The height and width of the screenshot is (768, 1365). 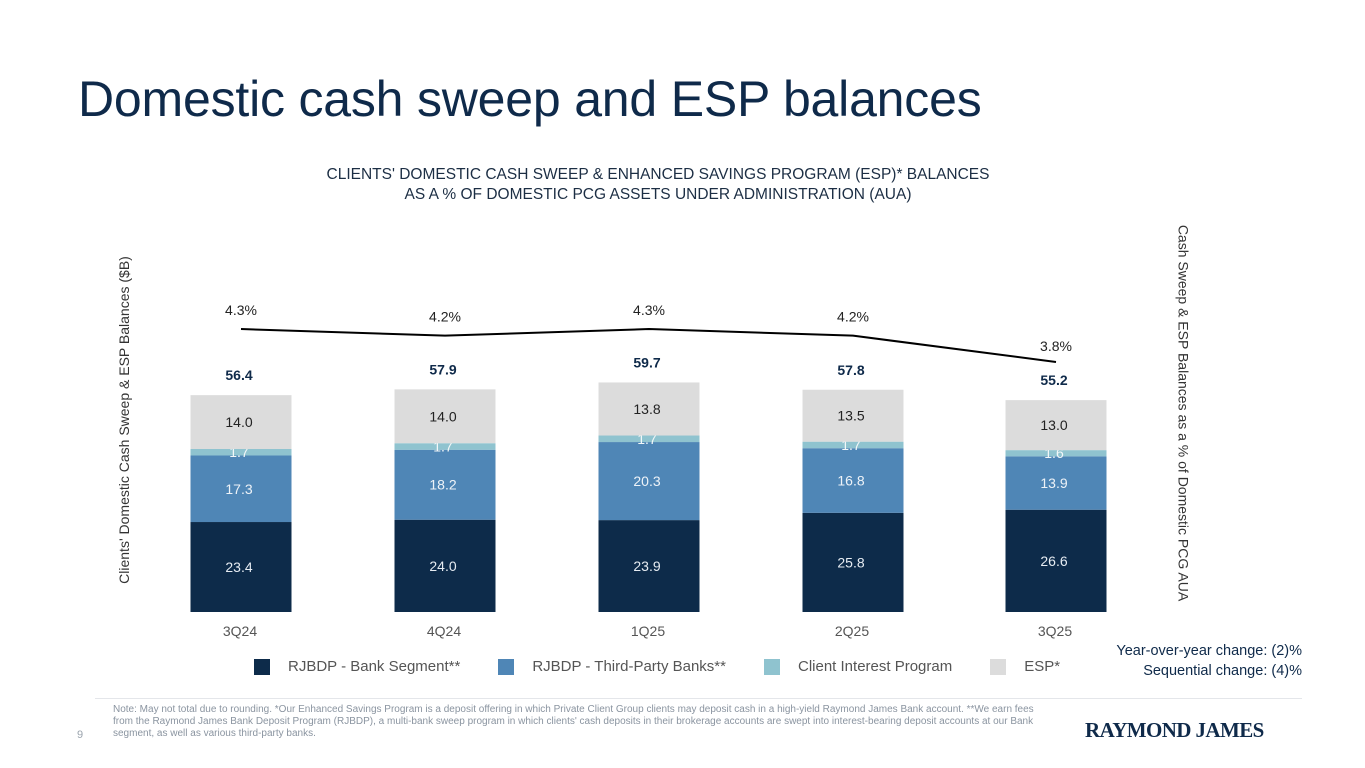 I want to click on legend-item-esp: ESP*, so click(x=1025, y=666).